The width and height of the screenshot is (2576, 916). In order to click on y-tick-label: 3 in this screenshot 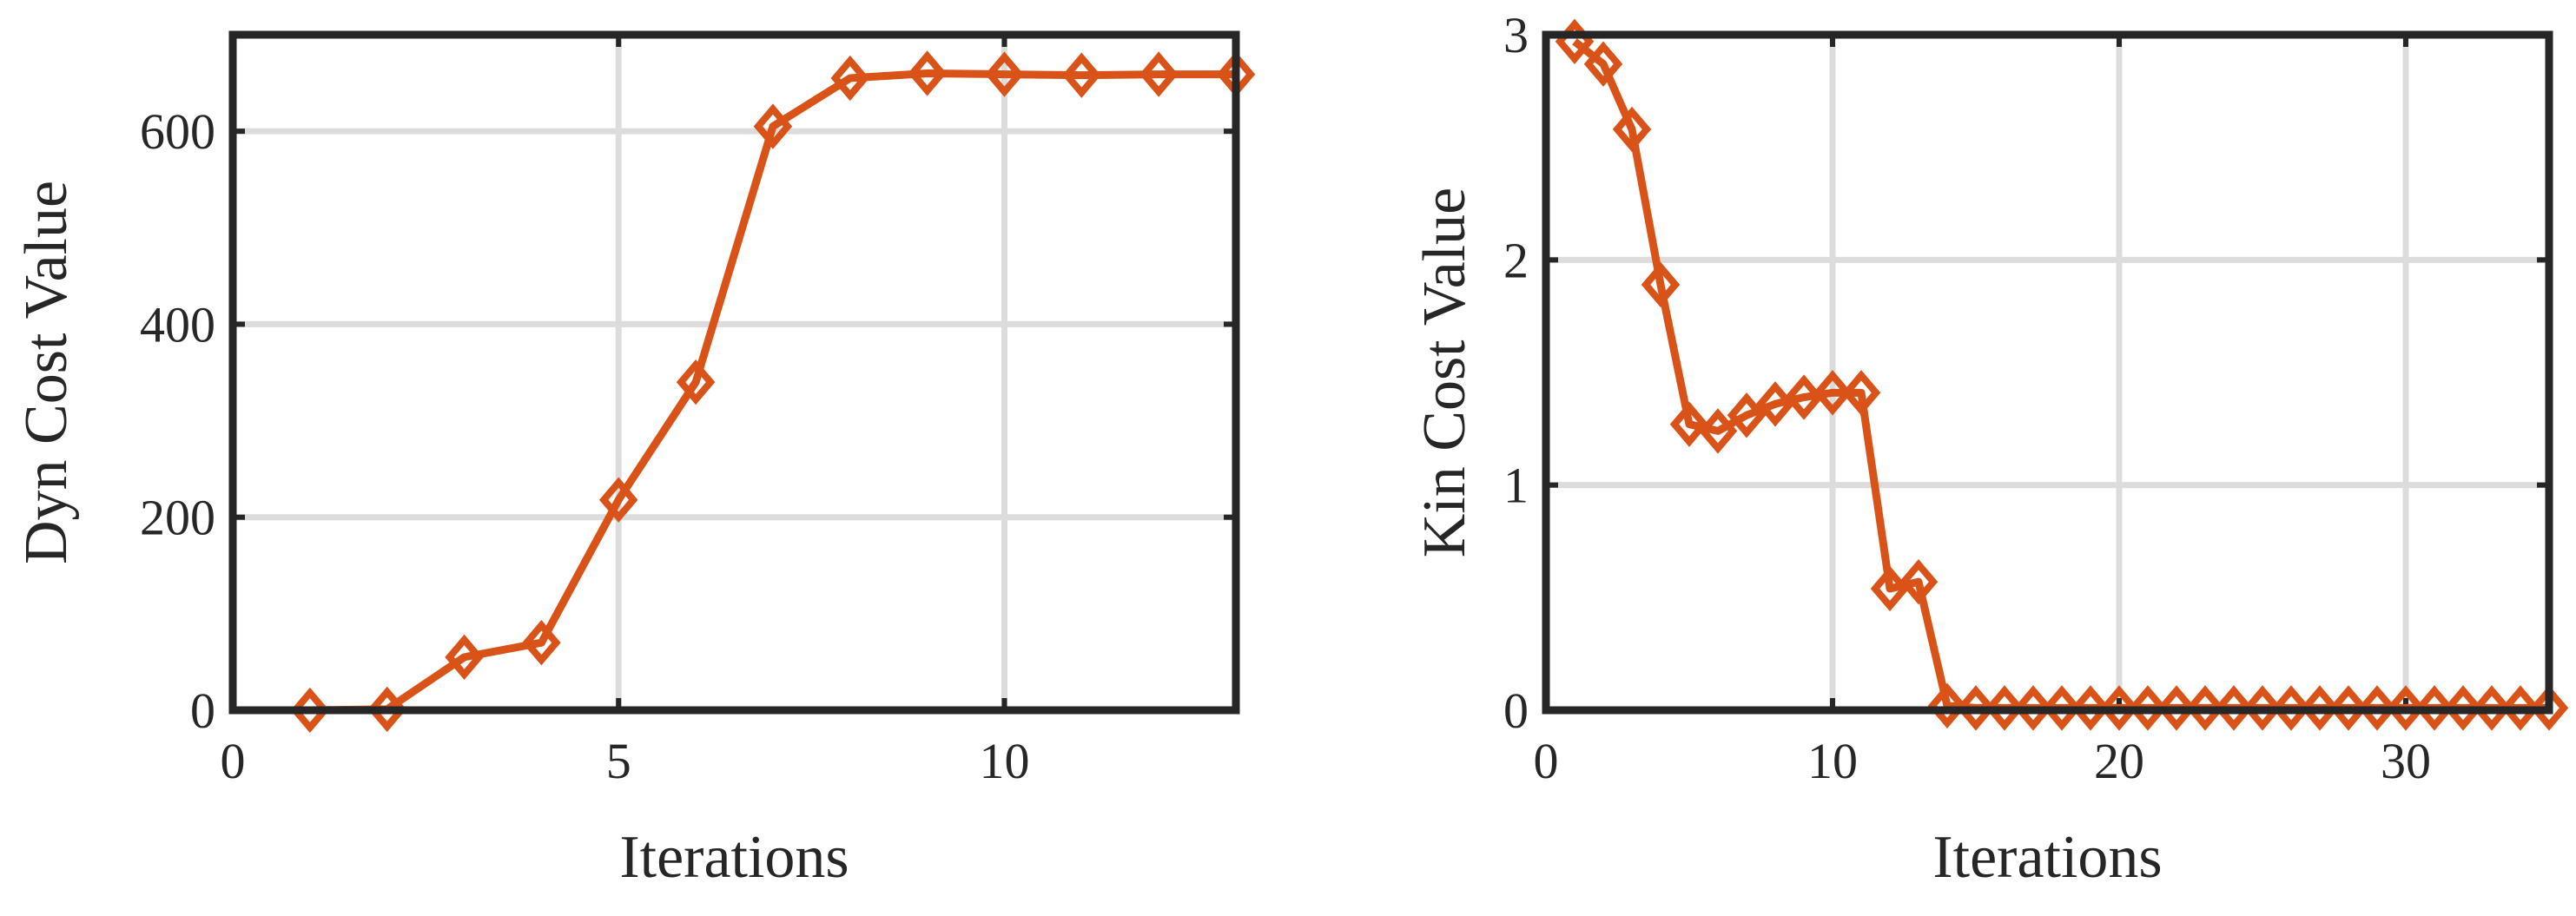, I will do `click(1516, 35)`.